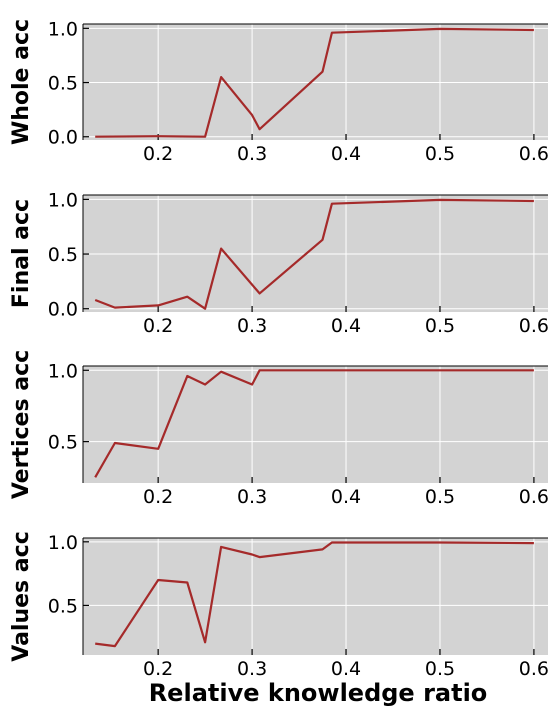 This screenshot has width=553, height=710. What do you see at coordinates (21, 253) in the screenshot?
I see `y-axis-label: Final acc` at bounding box center [21, 253].